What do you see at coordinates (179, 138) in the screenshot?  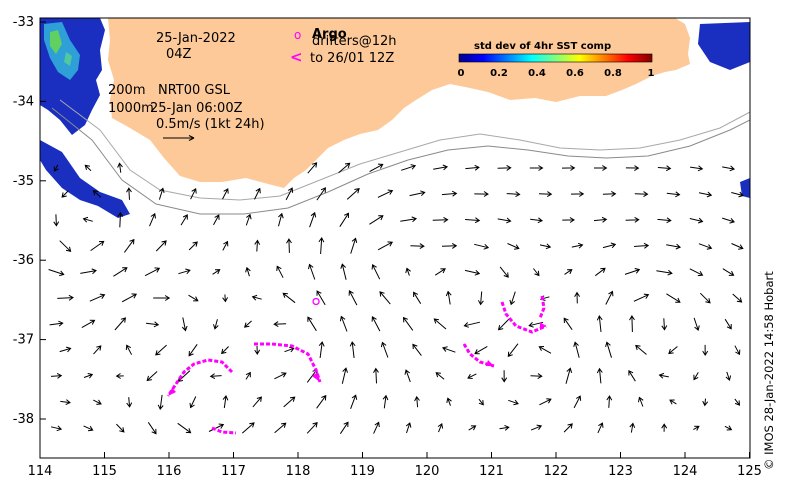 I see `vector-scale-arrow` at bounding box center [179, 138].